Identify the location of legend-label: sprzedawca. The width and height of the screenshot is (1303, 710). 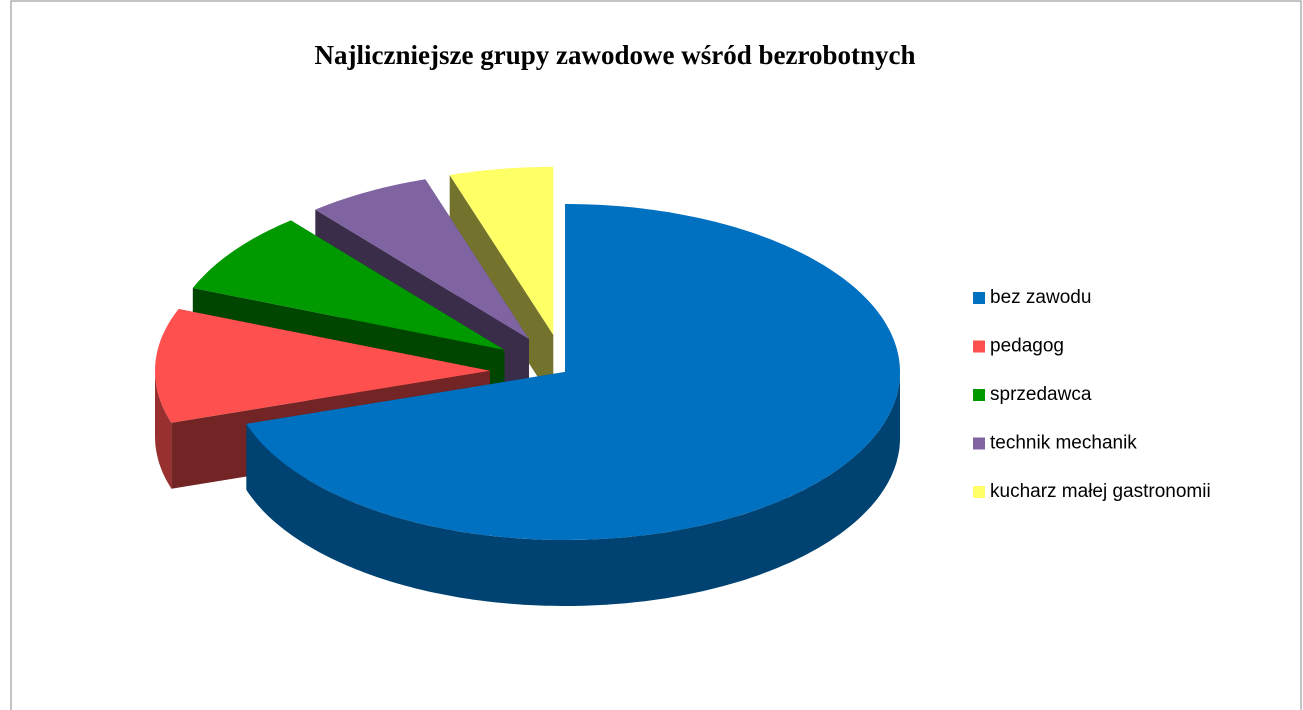
(1041, 394).